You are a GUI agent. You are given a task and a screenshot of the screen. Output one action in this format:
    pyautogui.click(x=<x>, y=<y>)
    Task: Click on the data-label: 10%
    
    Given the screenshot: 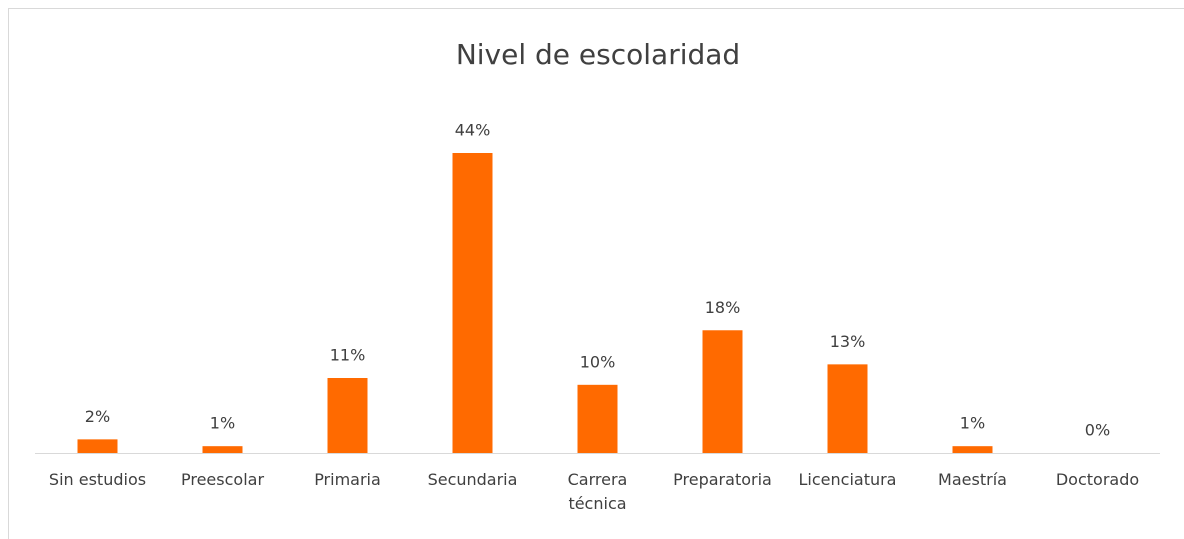 What is the action you would take?
    pyautogui.click(x=598, y=361)
    